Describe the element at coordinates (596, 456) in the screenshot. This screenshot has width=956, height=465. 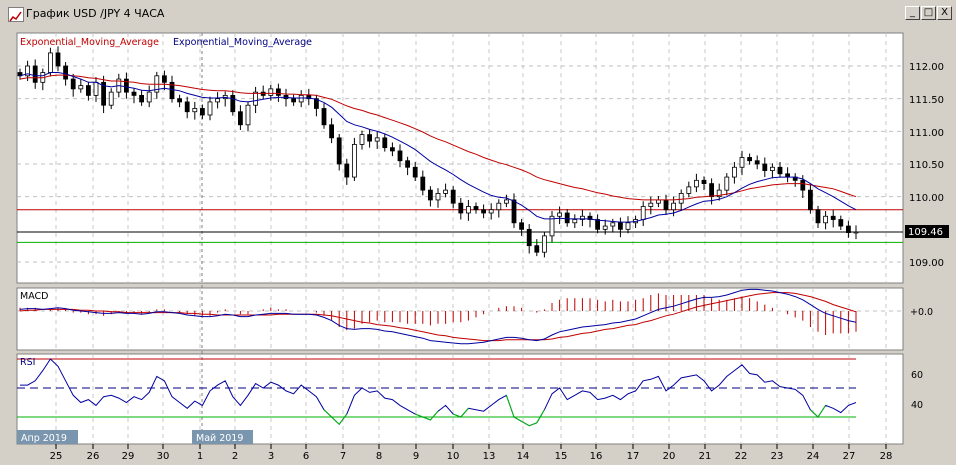
I see `time-label: 16` at that location.